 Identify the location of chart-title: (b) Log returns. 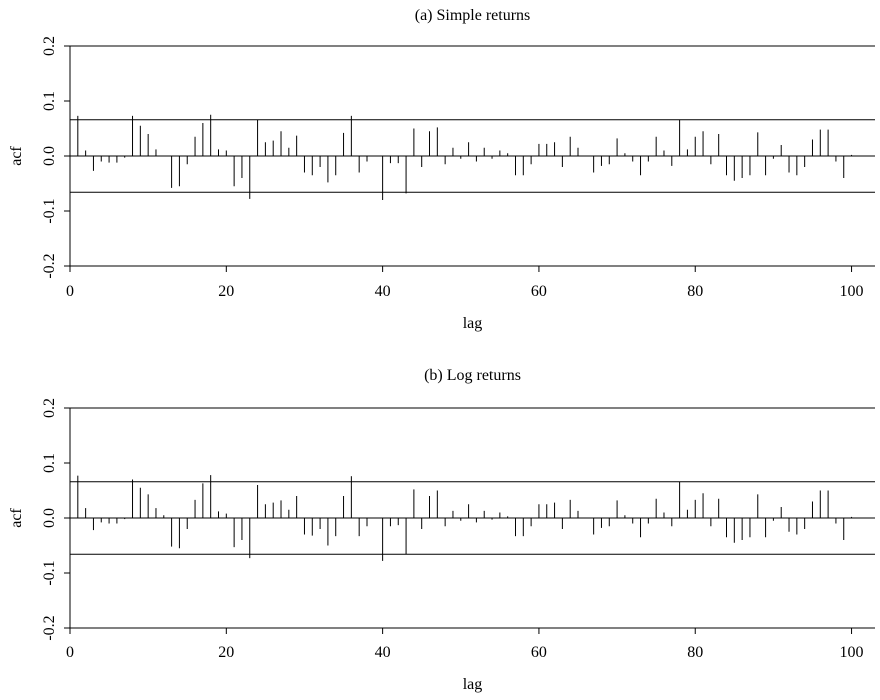
(472, 375).